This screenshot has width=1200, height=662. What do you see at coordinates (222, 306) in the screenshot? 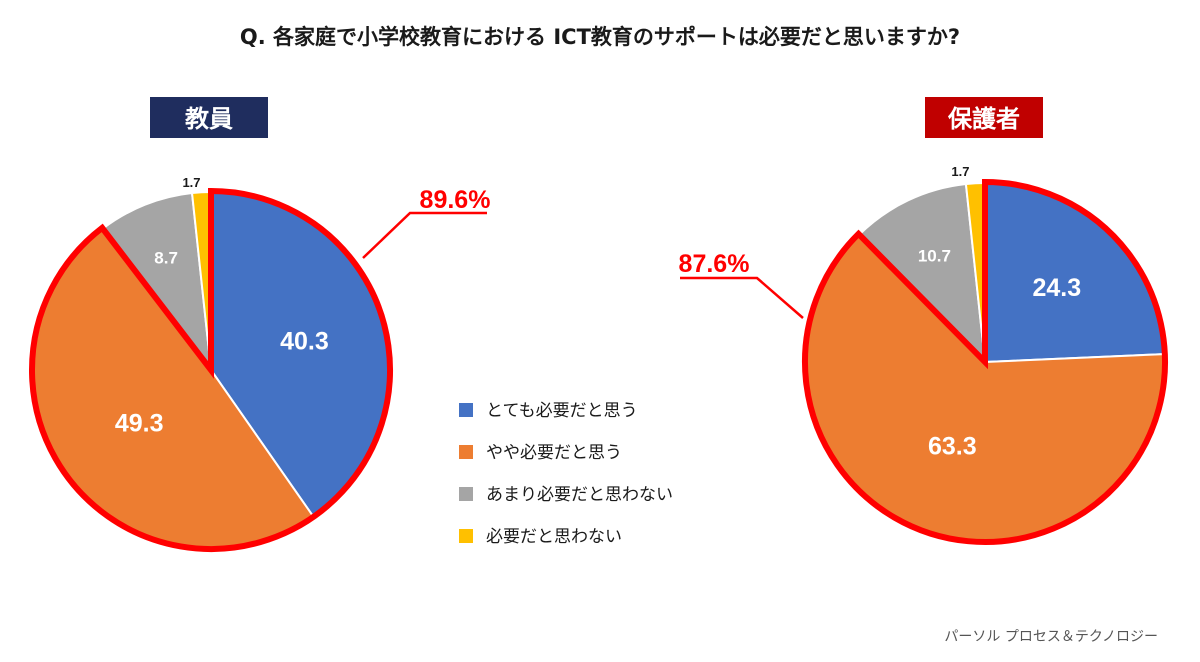
I see `teacher-pie-labels: 40.3 49.3 8.7 1.7` at bounding box center [222, 306].